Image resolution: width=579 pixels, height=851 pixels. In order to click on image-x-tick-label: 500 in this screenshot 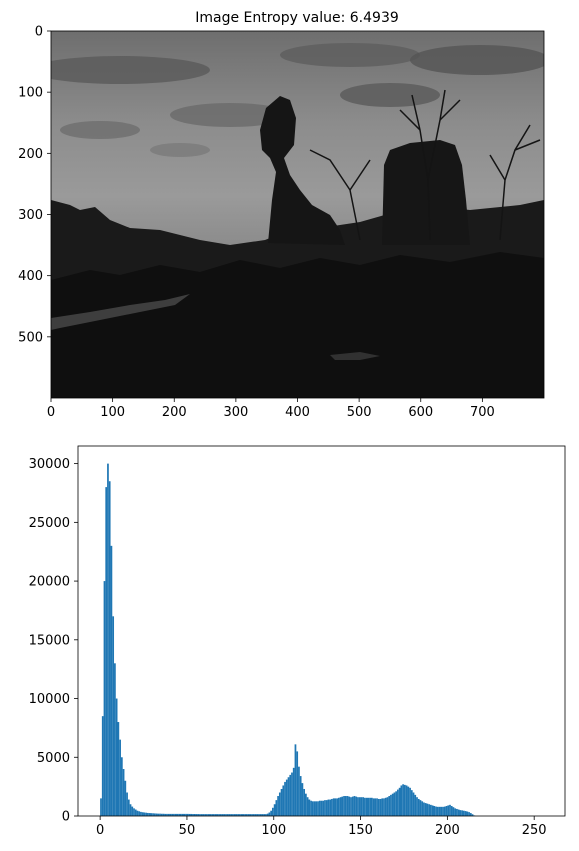, I will do `click(359, 412)`.